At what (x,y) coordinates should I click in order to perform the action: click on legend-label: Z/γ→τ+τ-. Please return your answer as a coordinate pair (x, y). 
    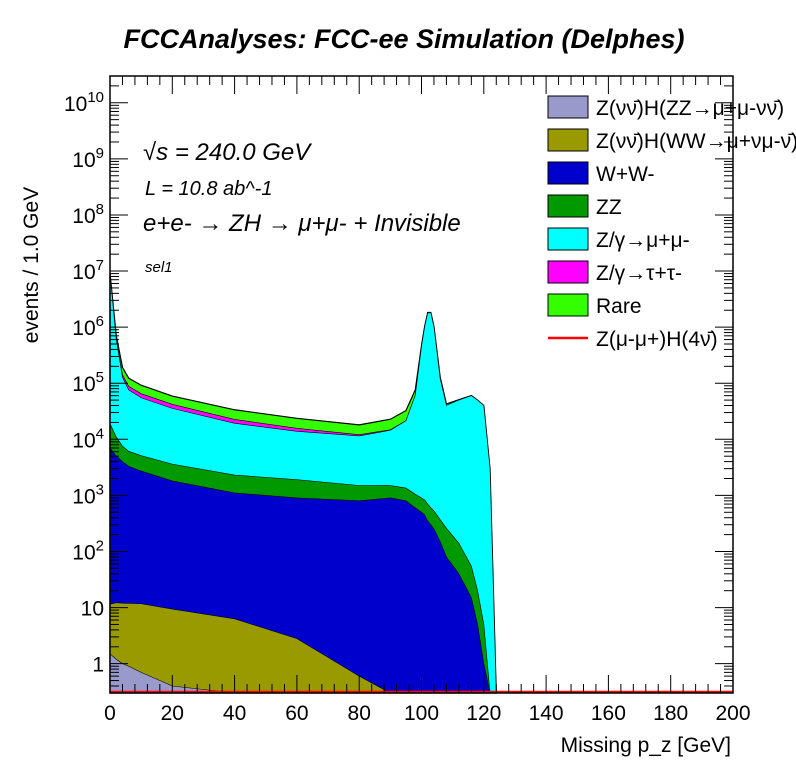
    Looking at the image, I should click on (639, 273).